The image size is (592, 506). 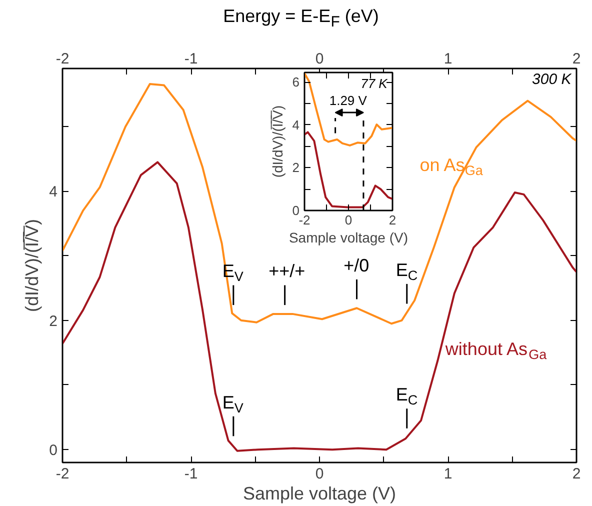 I want to click on annotation: 1.29 V, so click(x=348, y=100).